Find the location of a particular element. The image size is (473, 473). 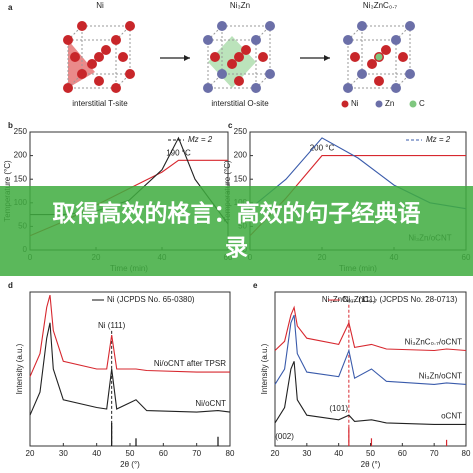

series-label: Ni₃Zn/oCNT is located at coordinates (440, 376).